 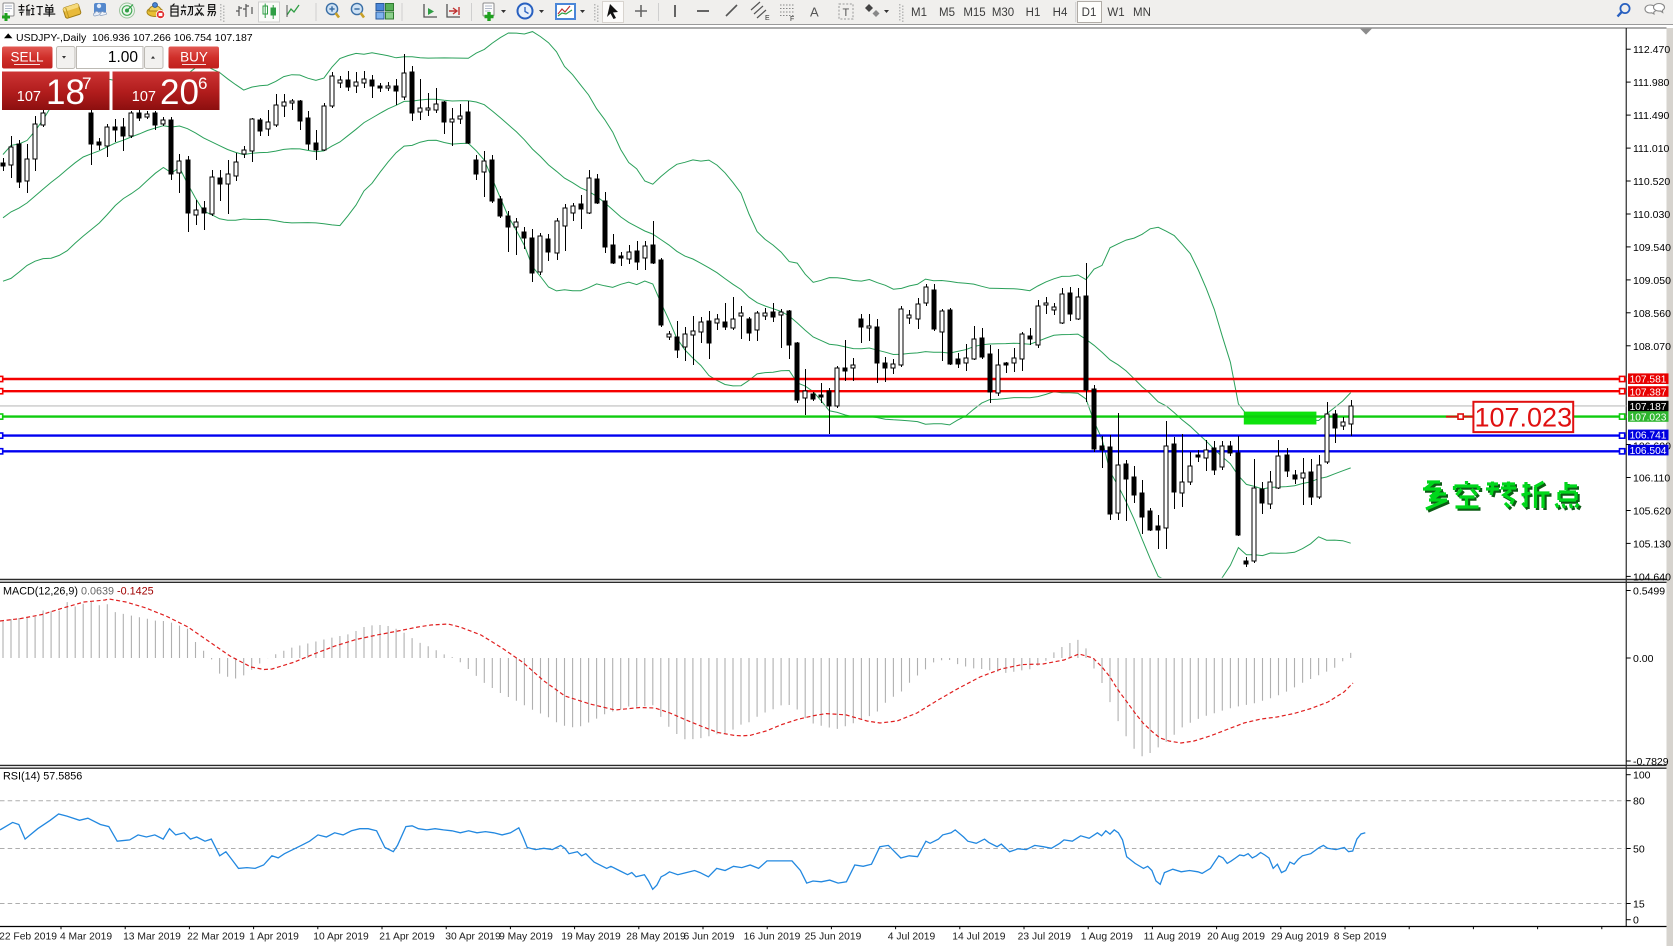 I want to click on svg-text: M15, so click(x=974, y=13).